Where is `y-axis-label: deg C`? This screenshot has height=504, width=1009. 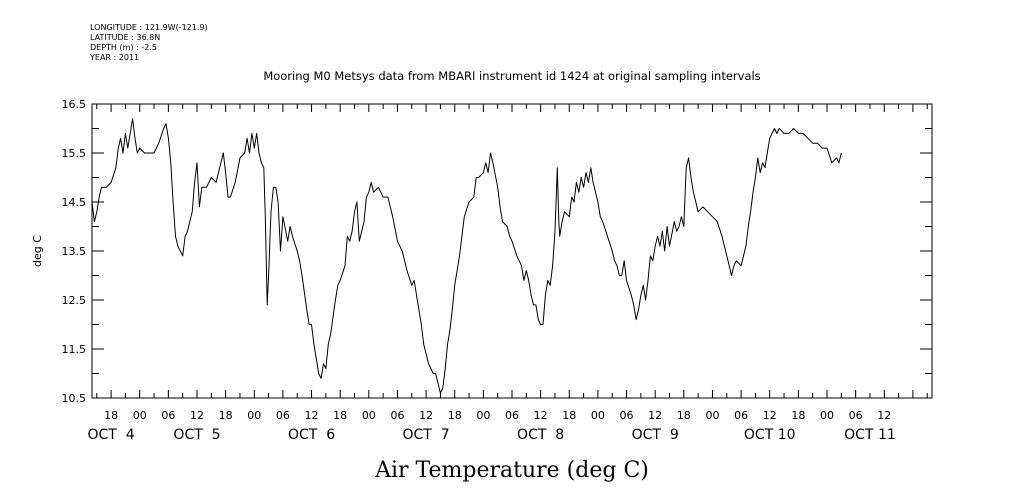 y-axis-label: deg C is located at coordinates (37, 251).